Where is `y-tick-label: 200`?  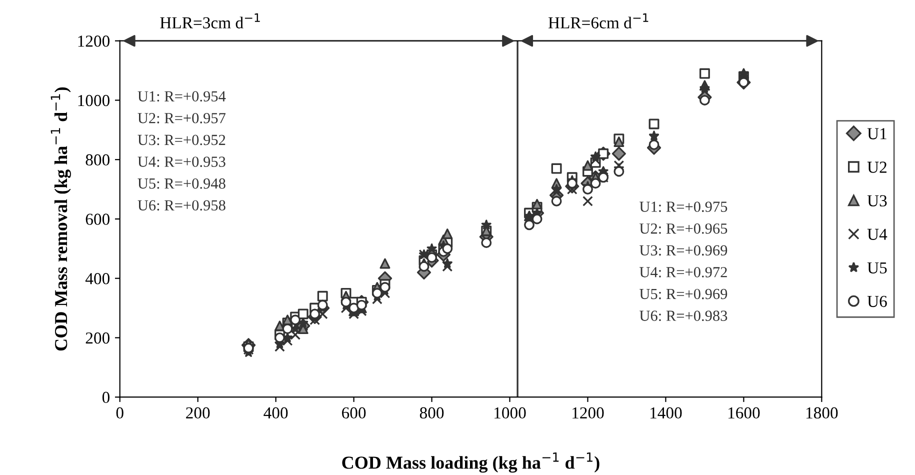
y-tick-label: 200 is located at coordinates (98, 338).